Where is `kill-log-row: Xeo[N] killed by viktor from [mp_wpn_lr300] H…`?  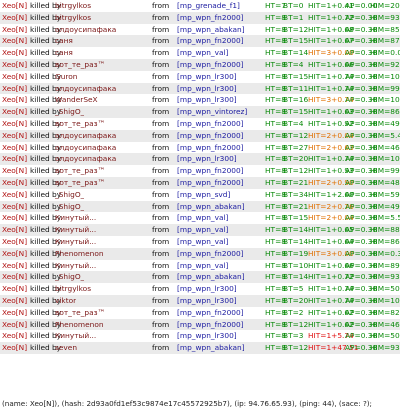 kill-log-row: Xeo[N] killed by viktor from [mp_wpn_lr300] H… is located at coordinates (200, 300).